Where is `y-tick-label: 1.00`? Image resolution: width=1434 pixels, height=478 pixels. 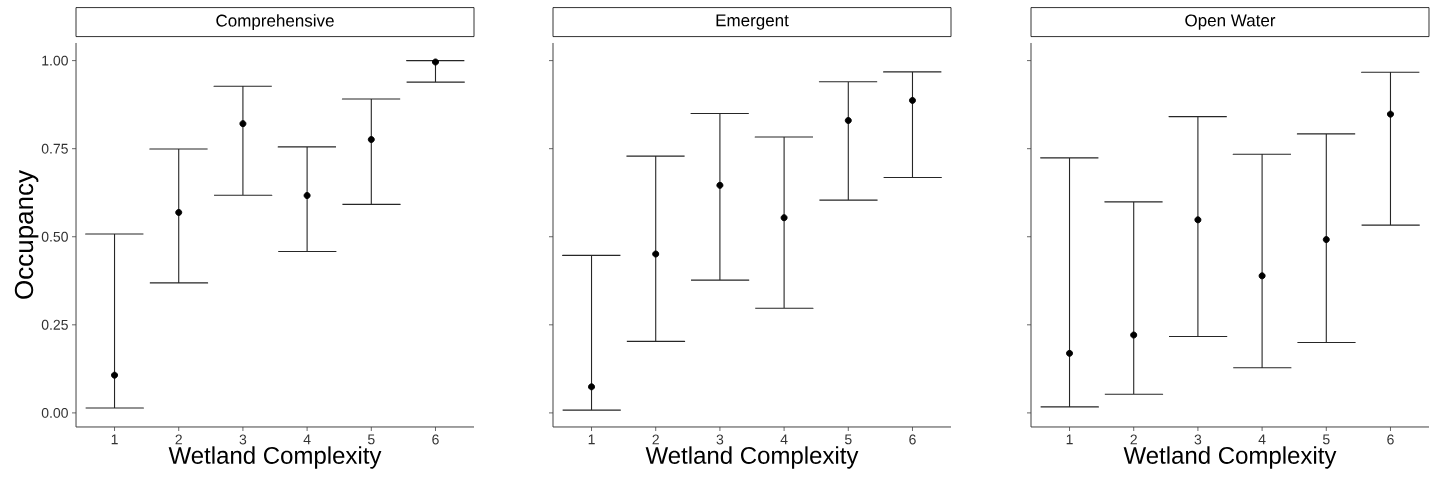 y-tick-label: 1.00 is located at coordinates (55, 60).